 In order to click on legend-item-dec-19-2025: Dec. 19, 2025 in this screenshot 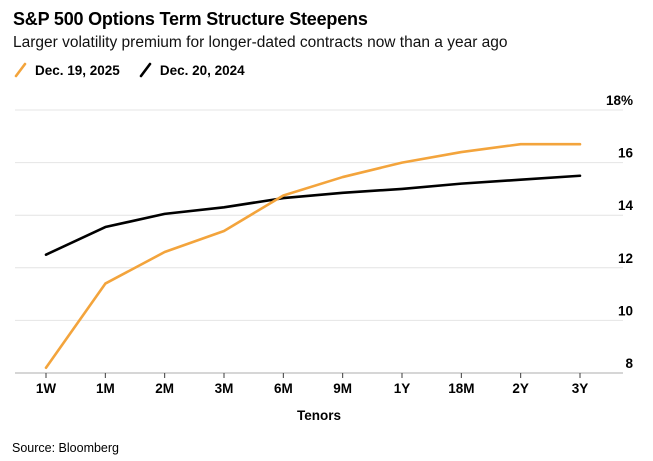, I will do `click(66, 70)`.